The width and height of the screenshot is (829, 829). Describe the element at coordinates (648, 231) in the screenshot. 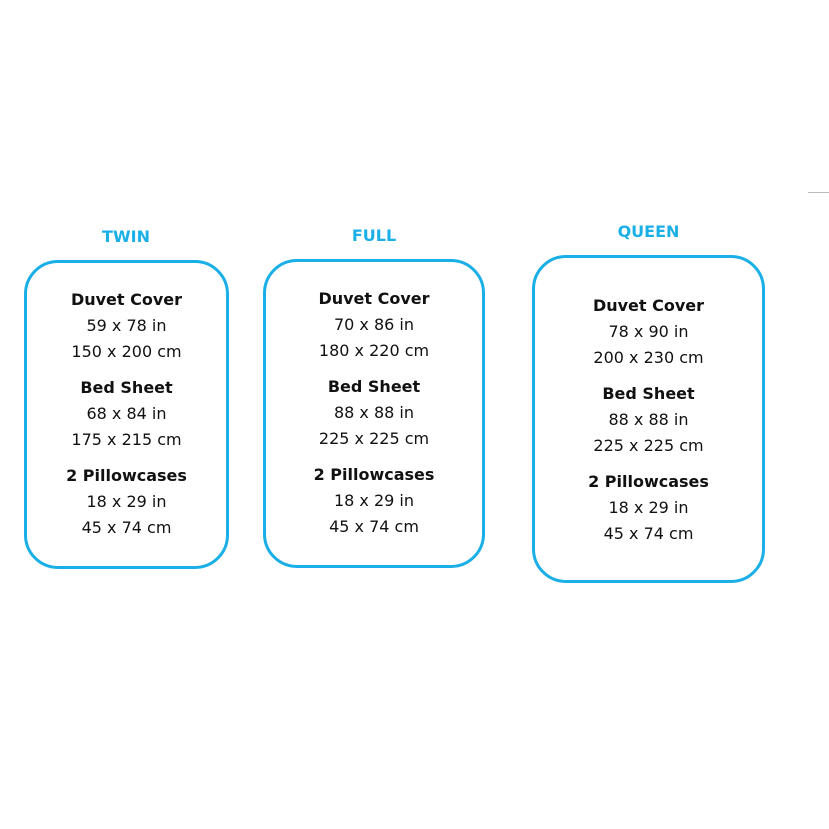

I see `size-title-queen: QUEEN` at that location.